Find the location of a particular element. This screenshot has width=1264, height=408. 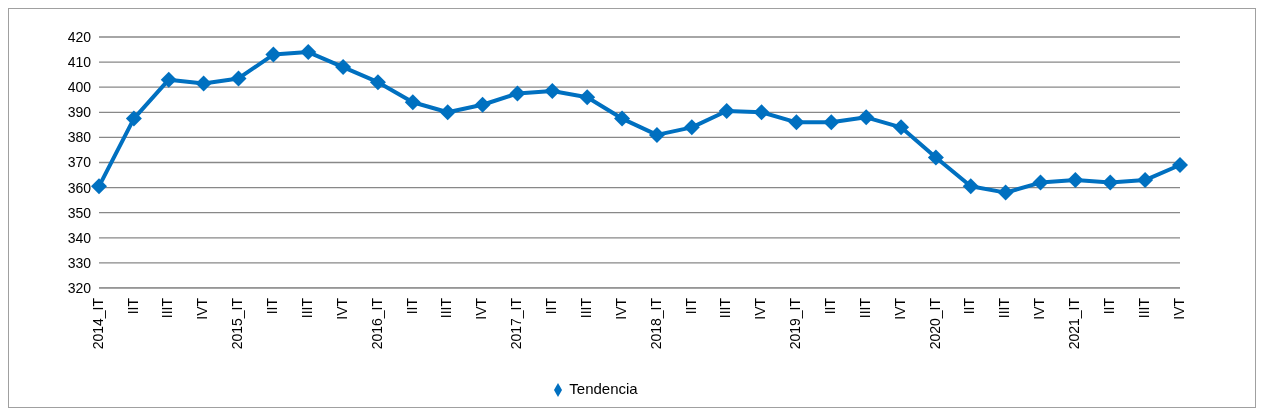

y-tick-label: 360 is located at coordinates (79, 187).